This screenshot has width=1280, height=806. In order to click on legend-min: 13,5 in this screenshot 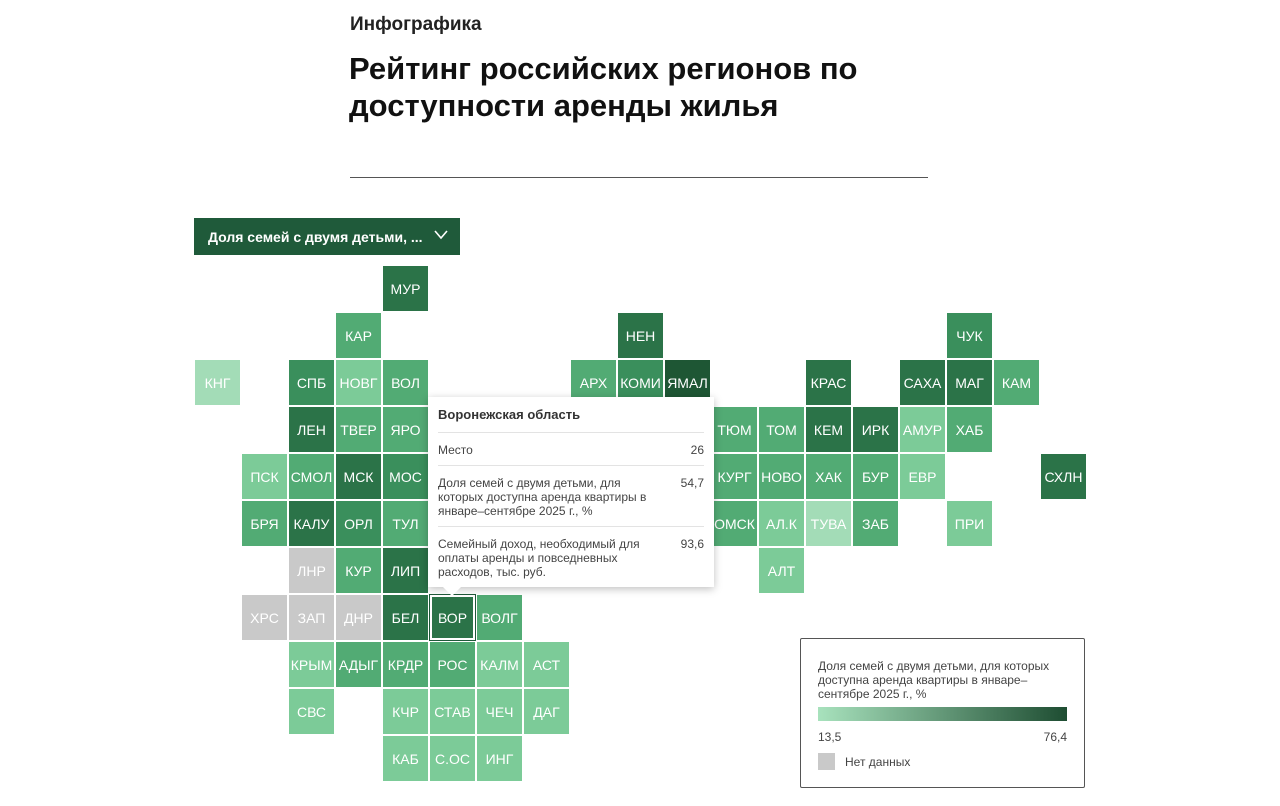, I will do `click(830, 737)`.